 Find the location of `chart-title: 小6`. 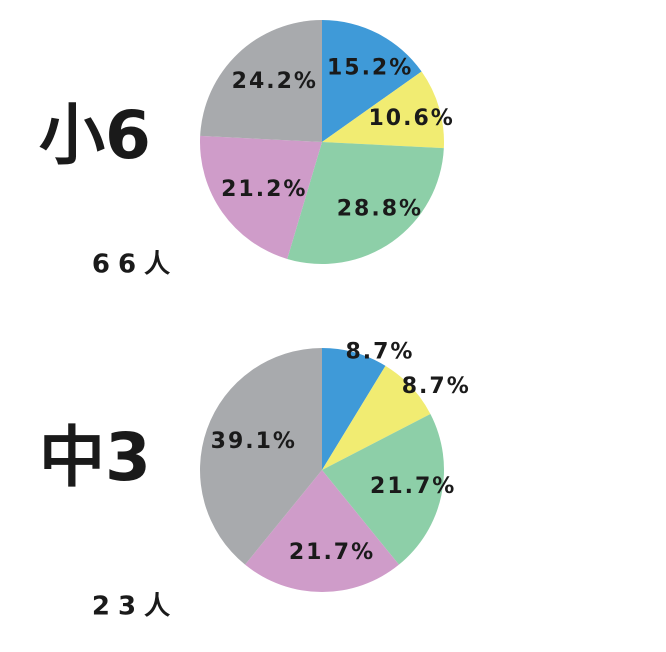

chart-title: 小6 is located at coordinates (95, 135).